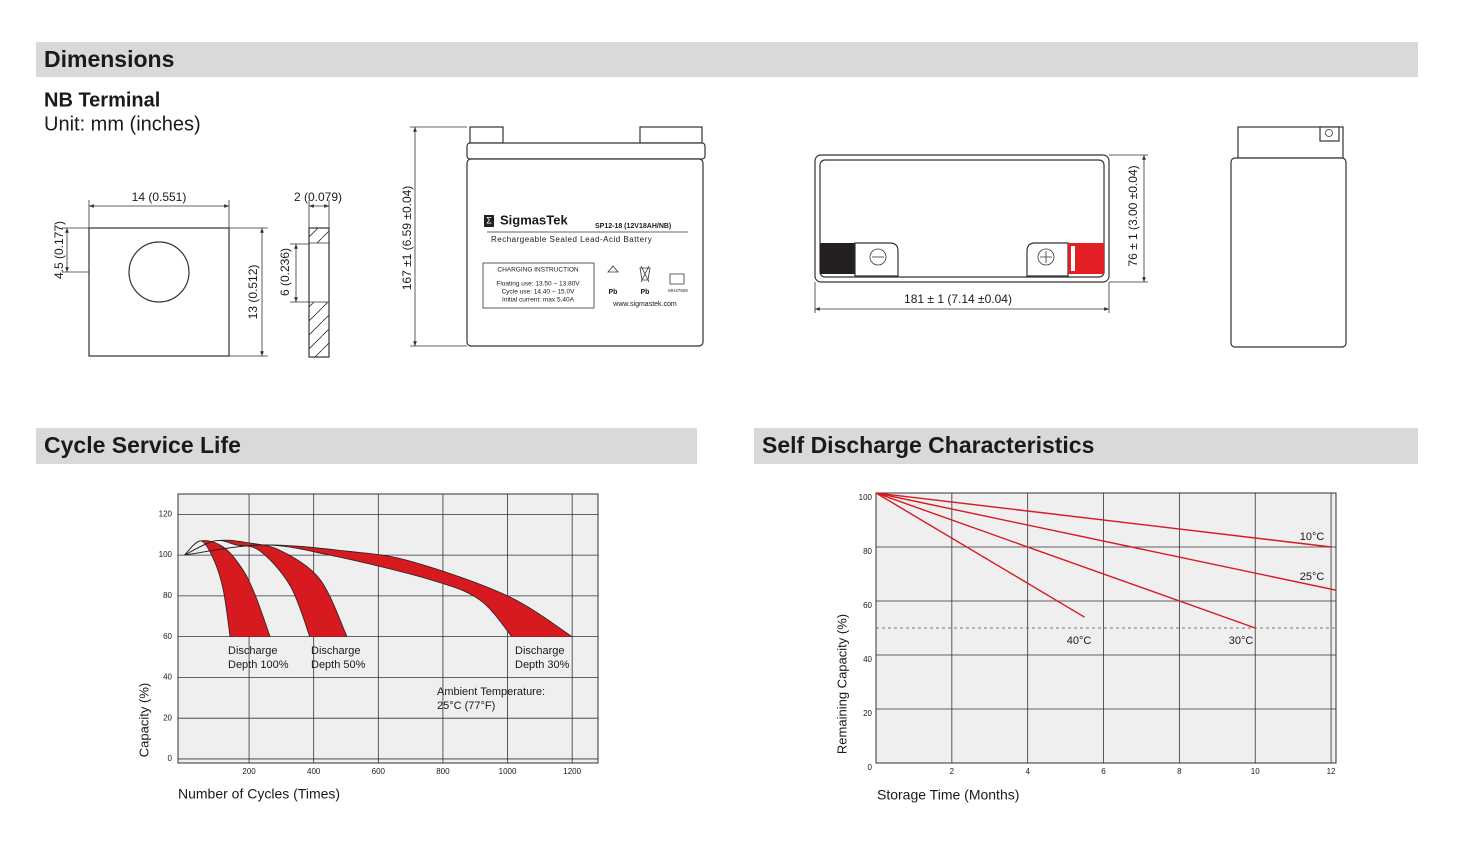 The height and width of the screenshot is (856, 1459). I want to click on model: SP12-18 (12V18AH/NB), so click(633, 226).